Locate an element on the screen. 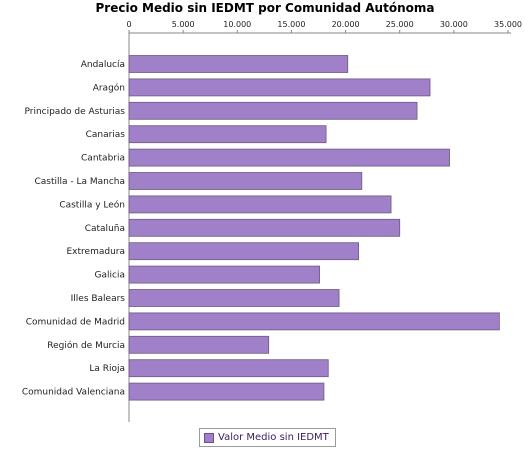 The image size is (525, 450). category-label: Comunidad de Madrid is located at coordinates (75, 322).